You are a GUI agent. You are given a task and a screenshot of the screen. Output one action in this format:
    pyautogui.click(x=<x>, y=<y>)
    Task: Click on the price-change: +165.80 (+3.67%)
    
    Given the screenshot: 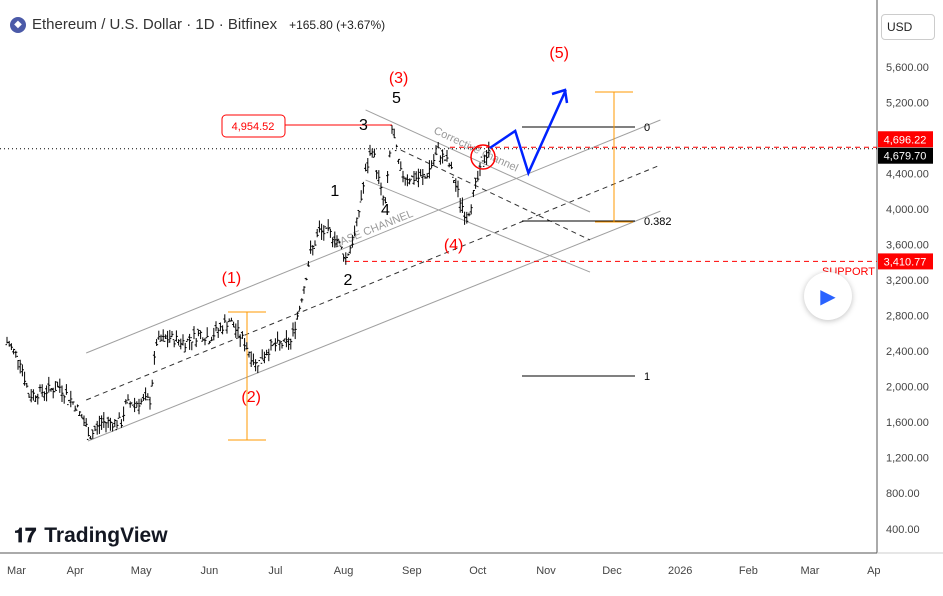 What is the action you would take?
    pyautogui.click(x=337, y=24)
    